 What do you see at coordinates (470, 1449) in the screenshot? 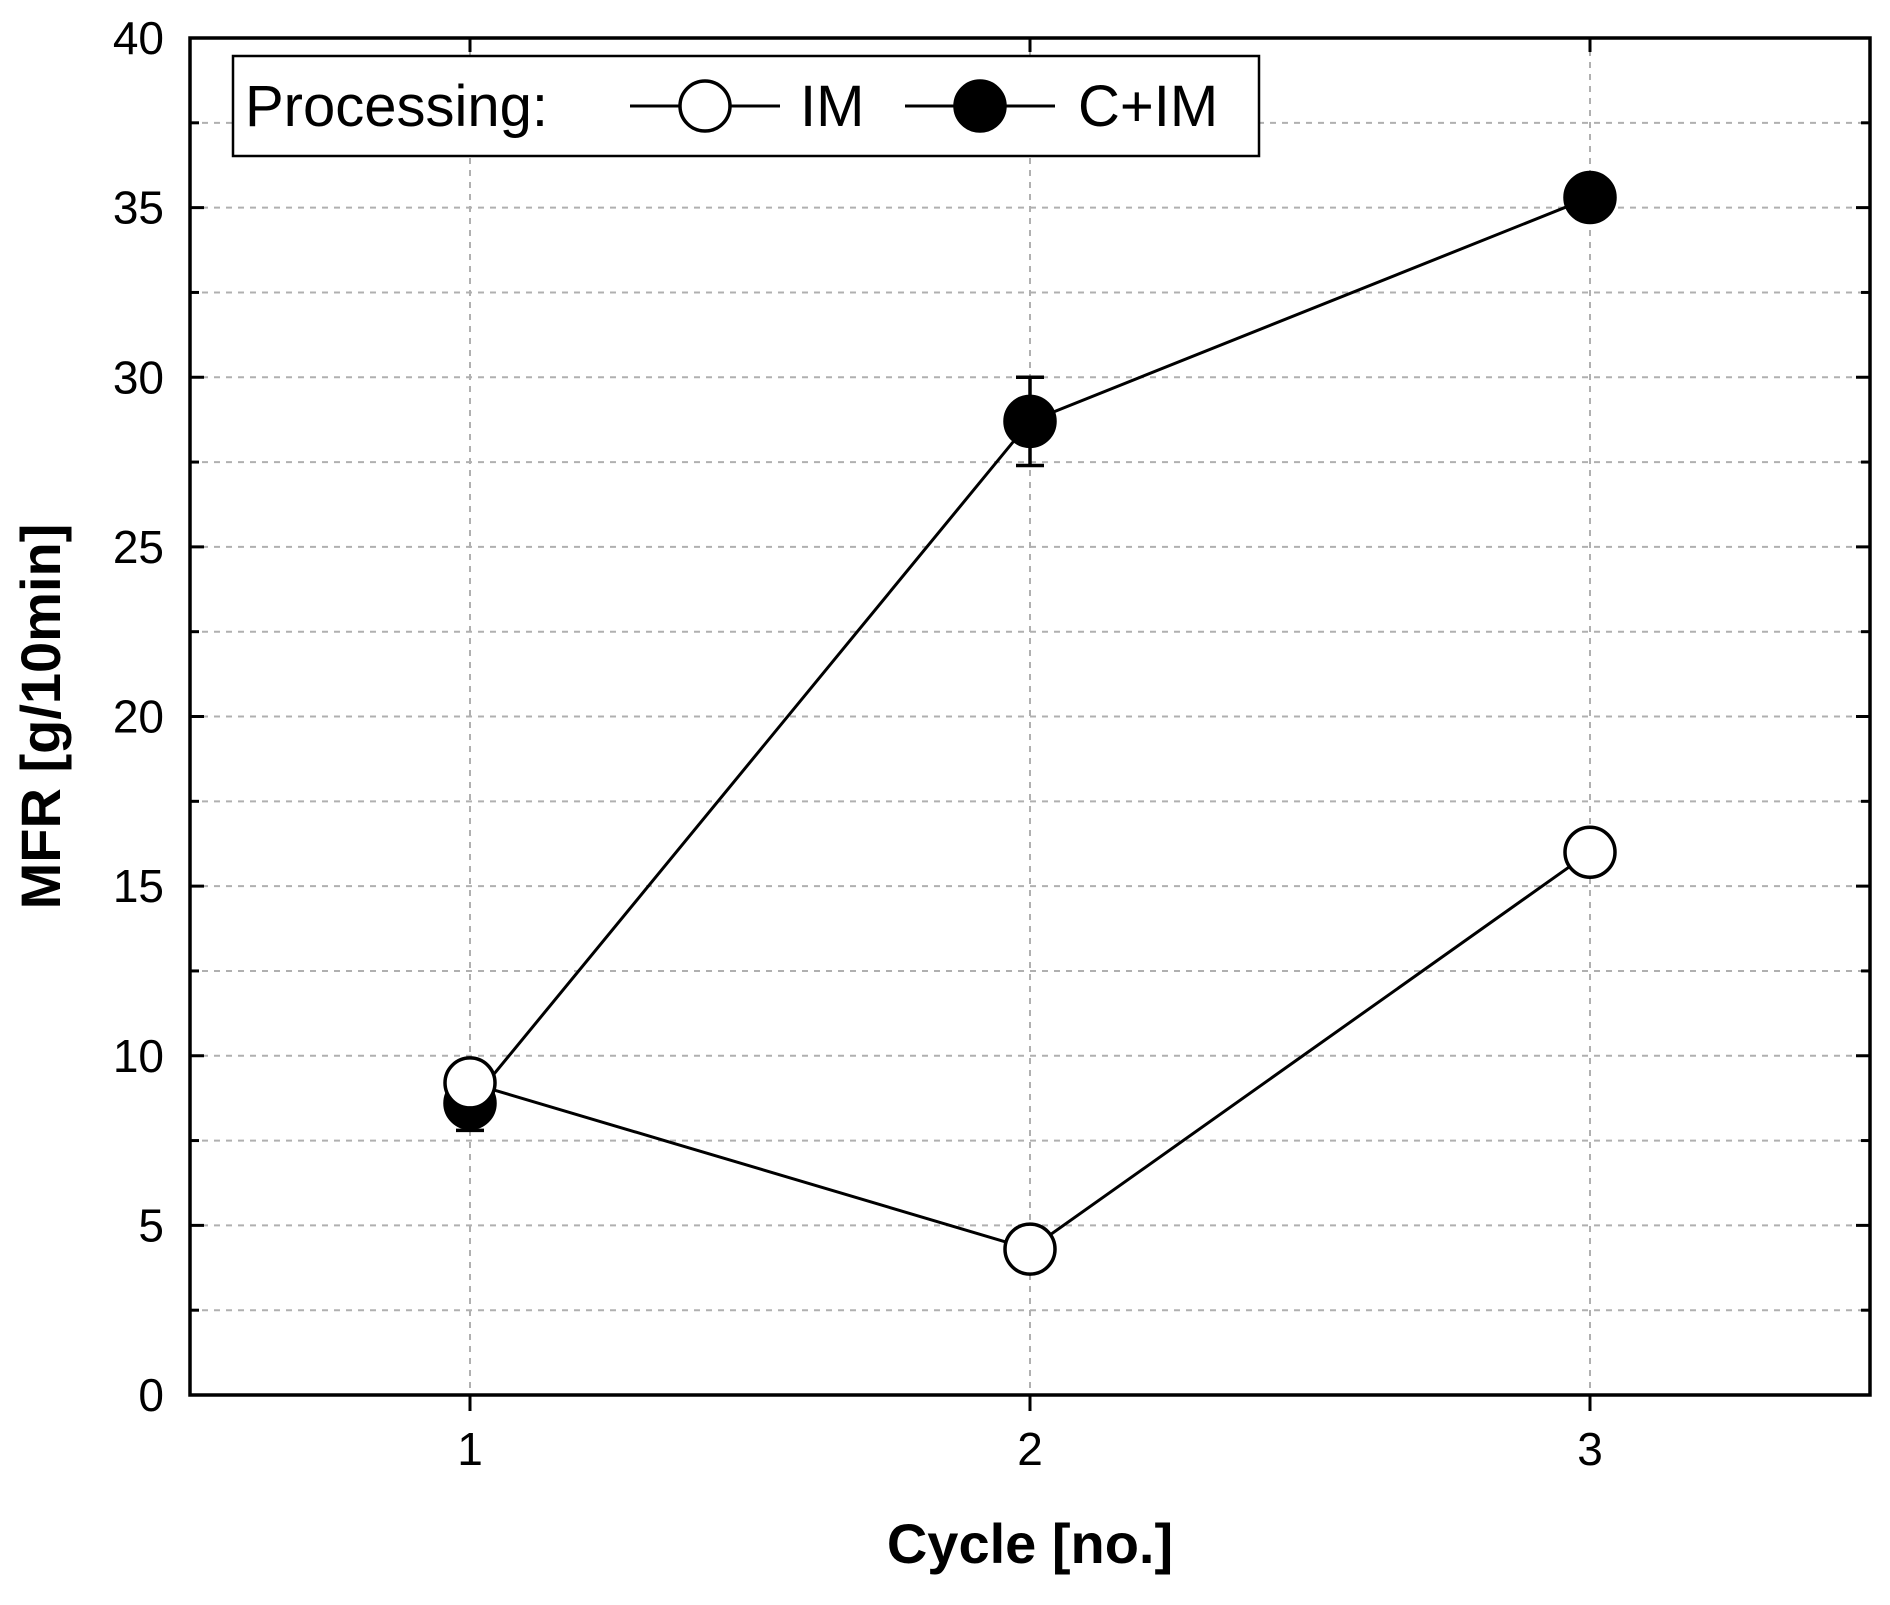
I see `x-tick-label: 1` at bounding box center [470, 1449].